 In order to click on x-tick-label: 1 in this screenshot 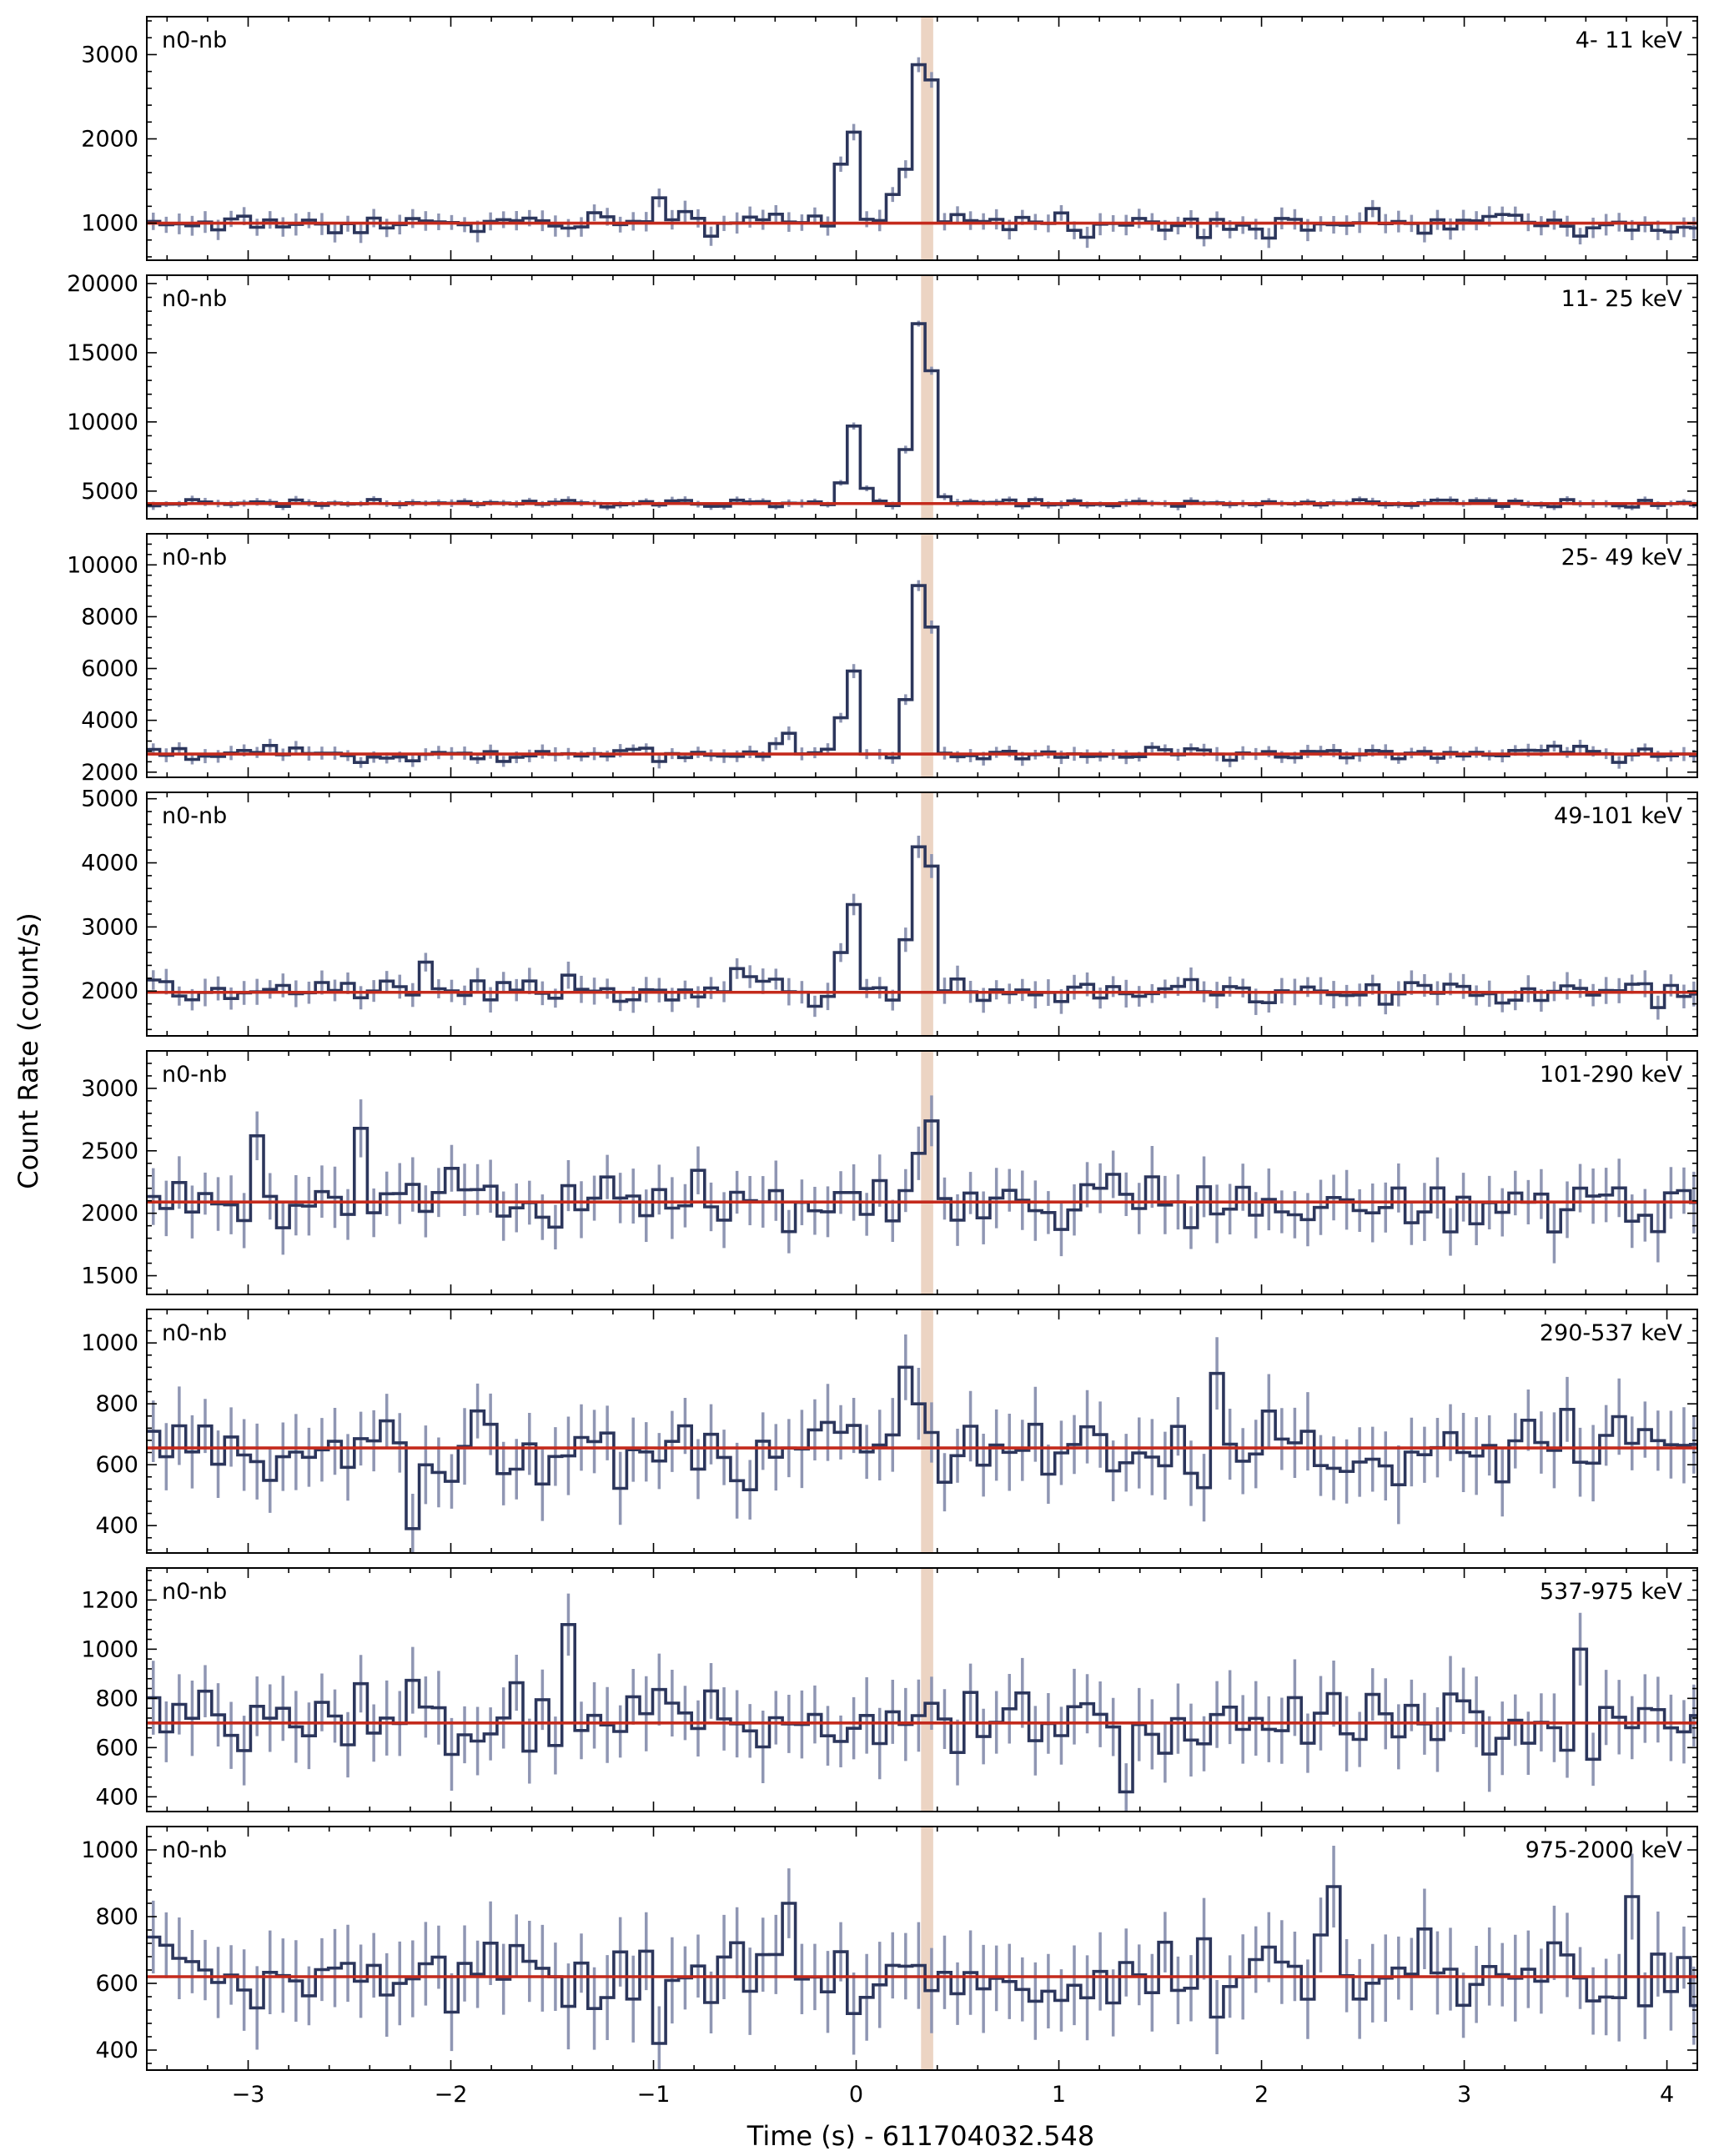, I will do `click(1059, 2095)`.